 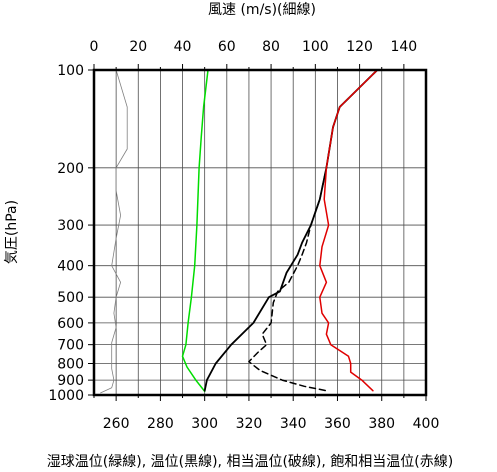 What do you see at coordinates (116, 424) in the screenshot?
I see `bottom-tick-label: 260` at bounding box center [116, 424].